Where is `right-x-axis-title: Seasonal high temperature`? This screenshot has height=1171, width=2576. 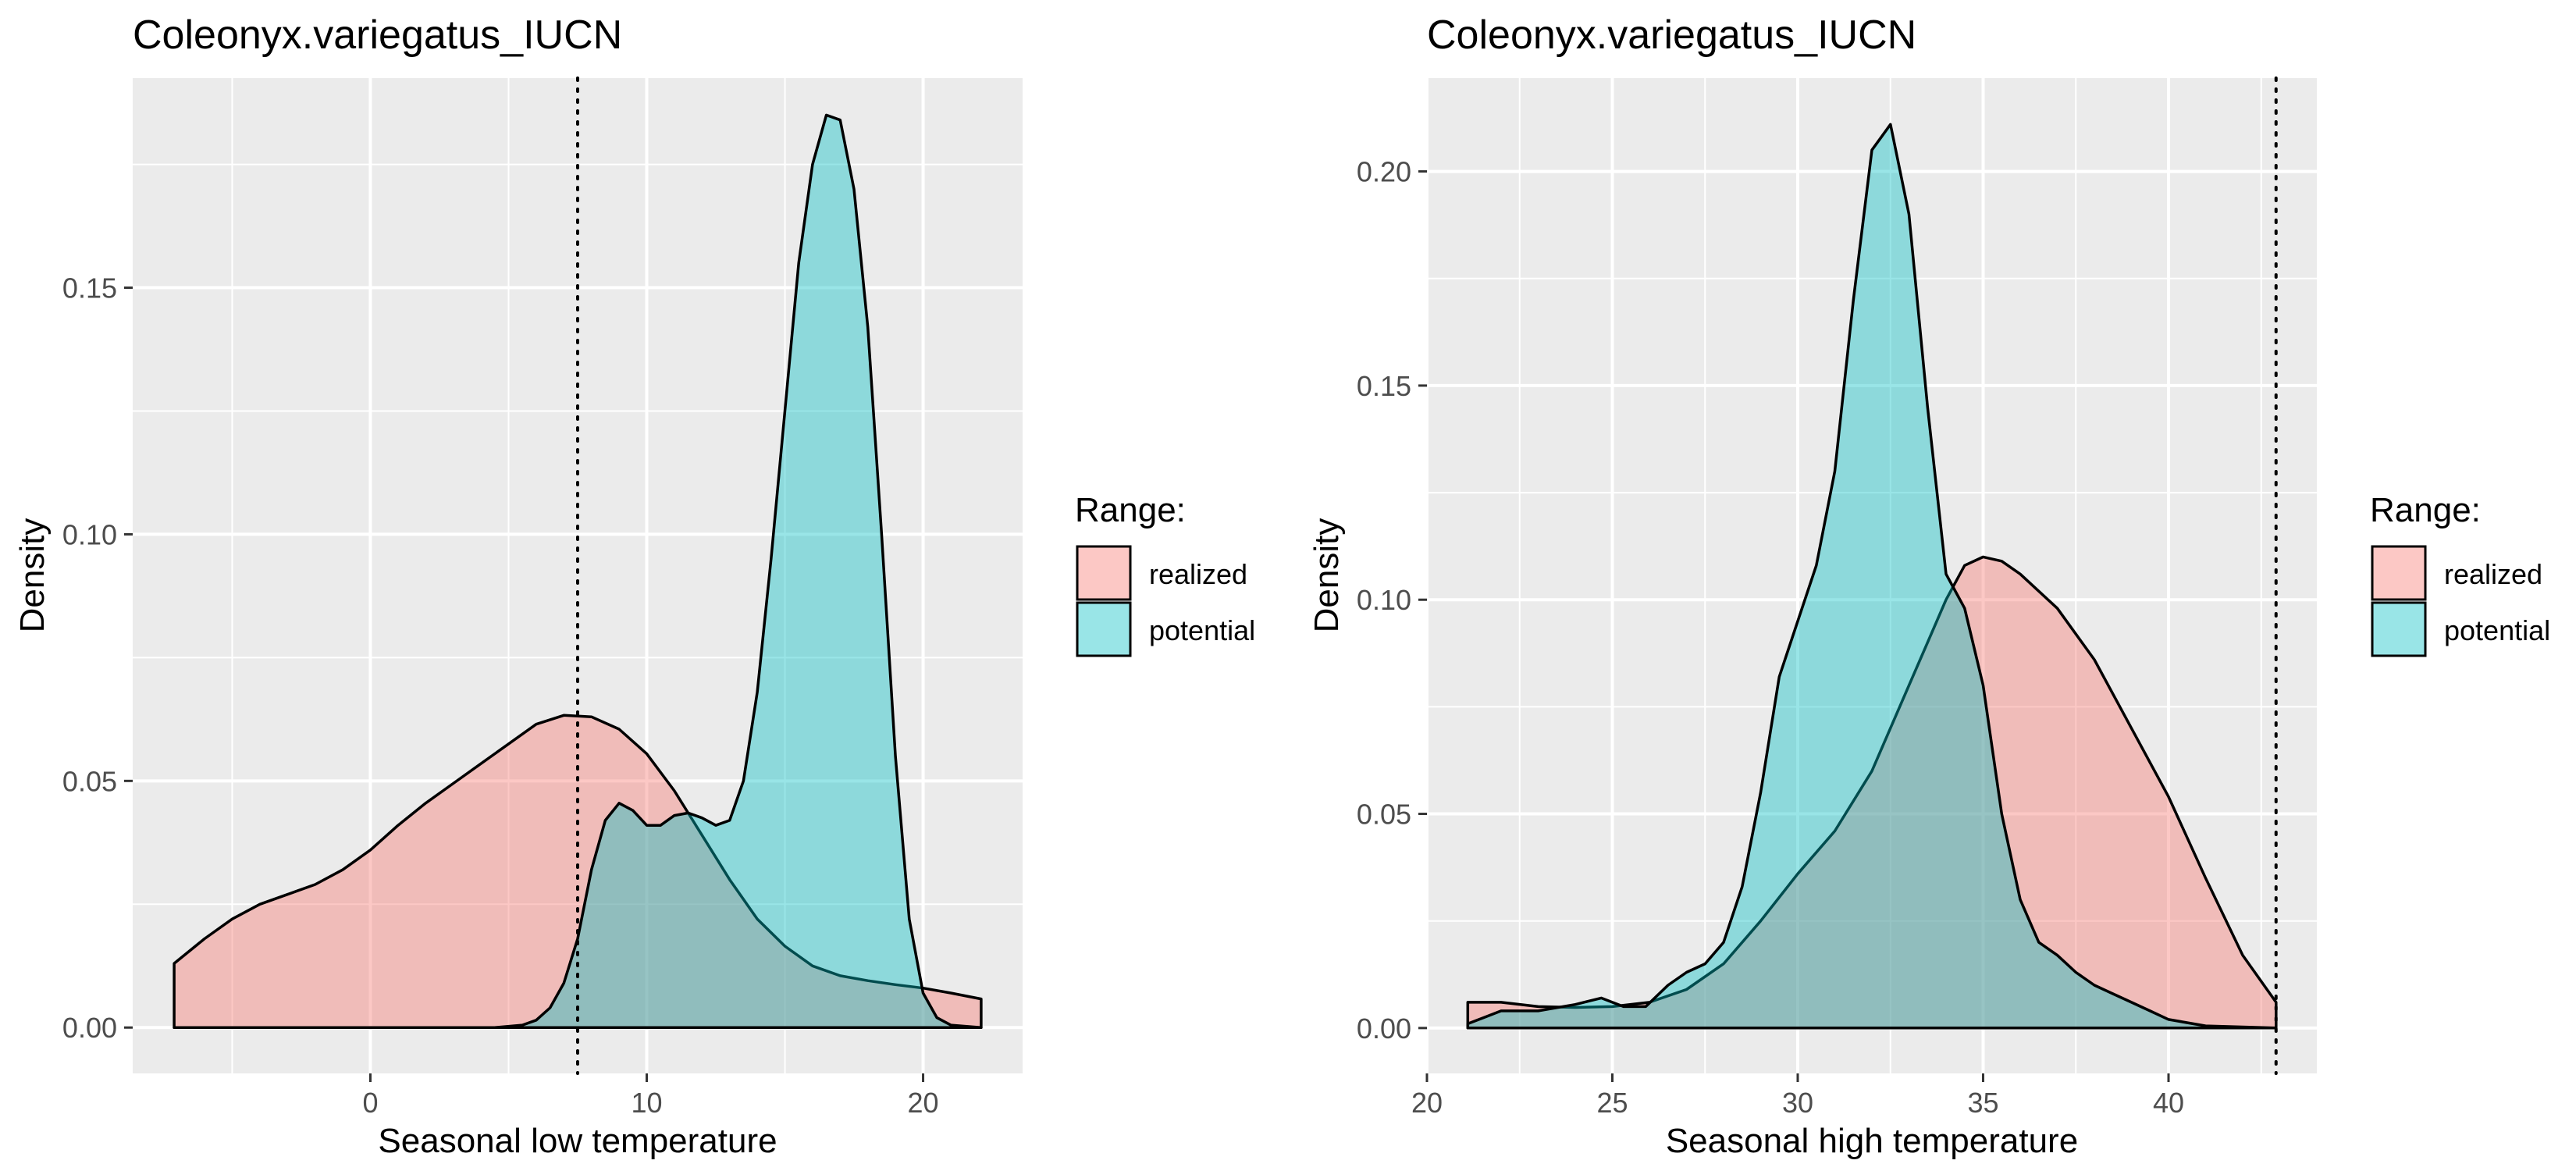
right-x-axis-title: Seasonal high temperature is located at coordinates (1872, 1141).